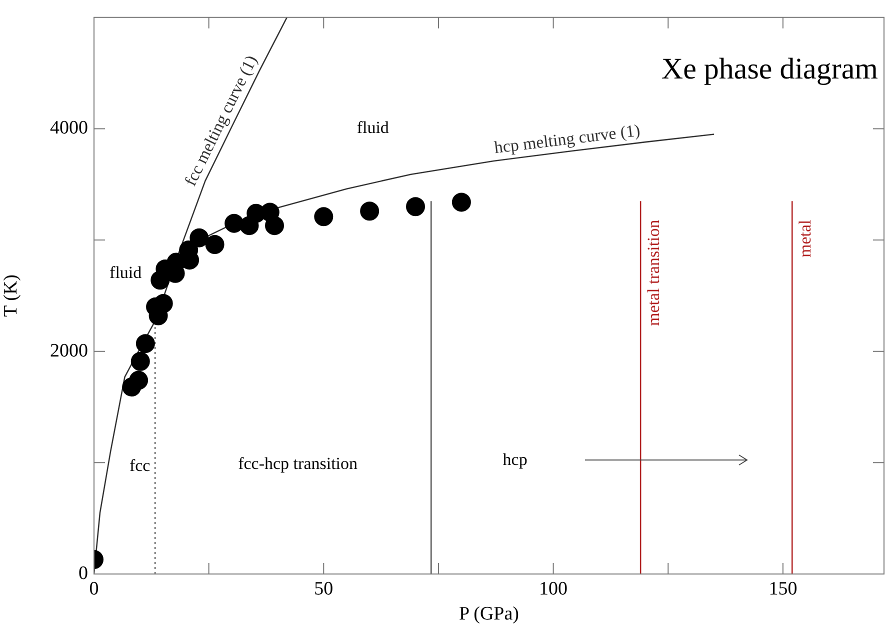  I want to click on annotation: fcc, so click(140, 466).